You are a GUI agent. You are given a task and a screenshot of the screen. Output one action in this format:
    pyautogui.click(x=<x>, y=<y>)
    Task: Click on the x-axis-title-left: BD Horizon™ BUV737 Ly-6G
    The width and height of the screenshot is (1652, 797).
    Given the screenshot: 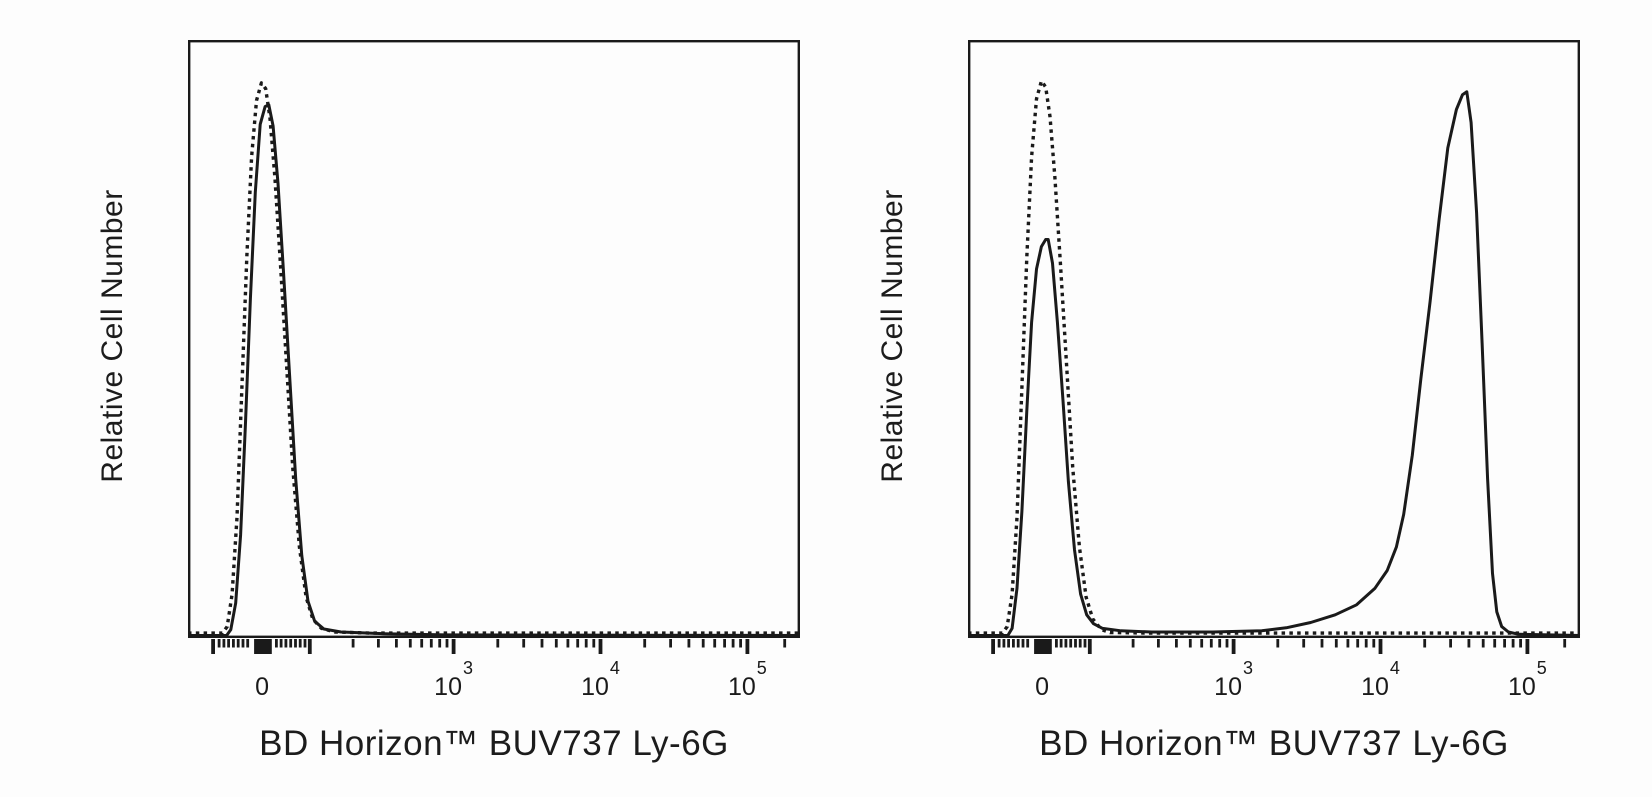 What is the action you would take?
    pyautogui.click(x=494, y=743)
    